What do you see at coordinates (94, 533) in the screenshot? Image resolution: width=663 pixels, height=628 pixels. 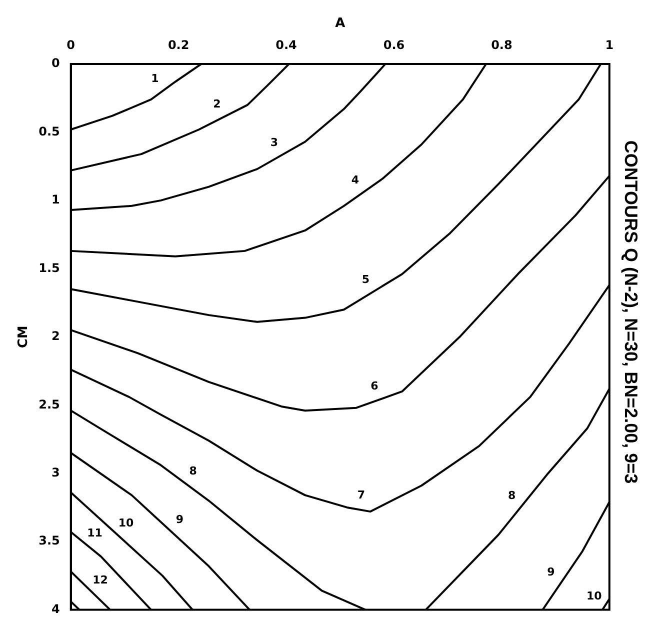 I see `series-label: 11` at bounding box center [94, 533].